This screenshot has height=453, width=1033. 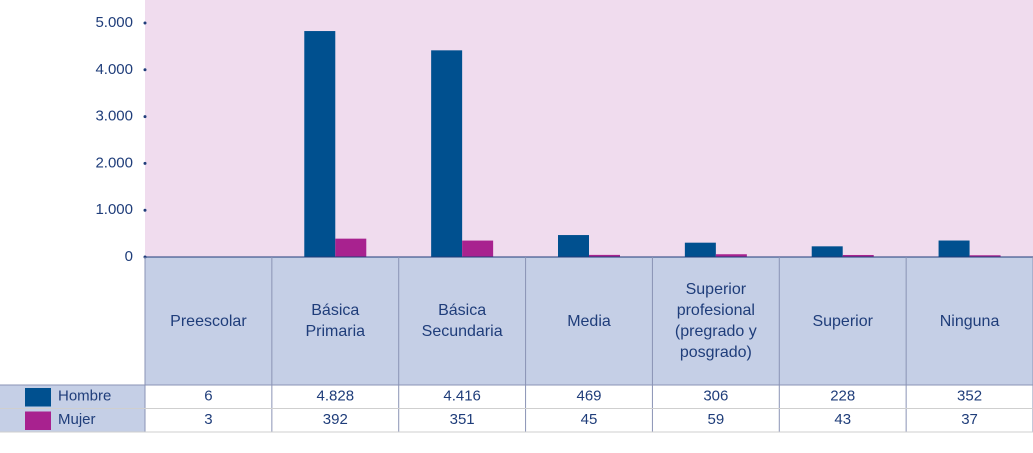 I want to click on legend-label: Mujer, so click(x=77, y=419).